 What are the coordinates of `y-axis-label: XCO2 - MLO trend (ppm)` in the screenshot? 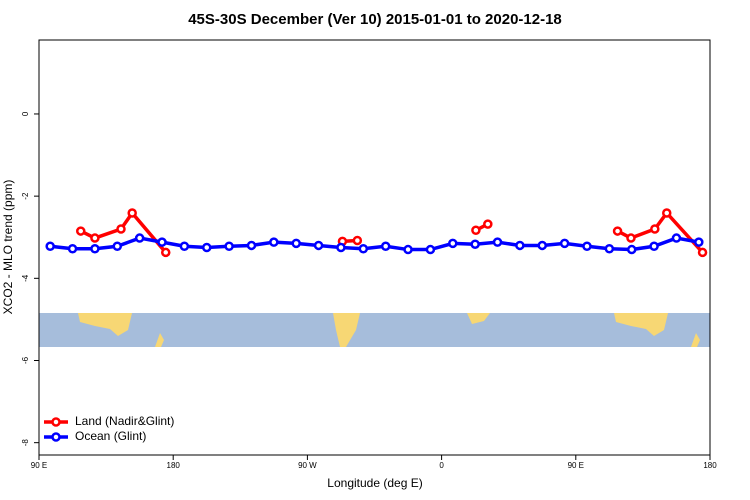 It's located at (8, 247).